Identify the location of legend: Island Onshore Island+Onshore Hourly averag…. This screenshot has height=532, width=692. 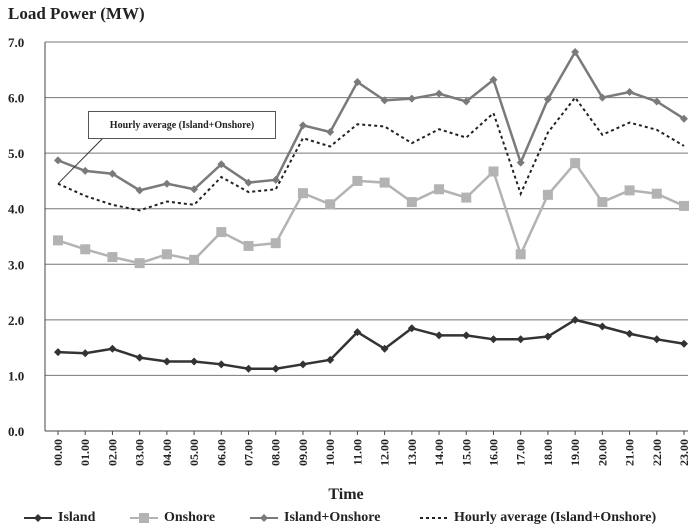
(346, 520).